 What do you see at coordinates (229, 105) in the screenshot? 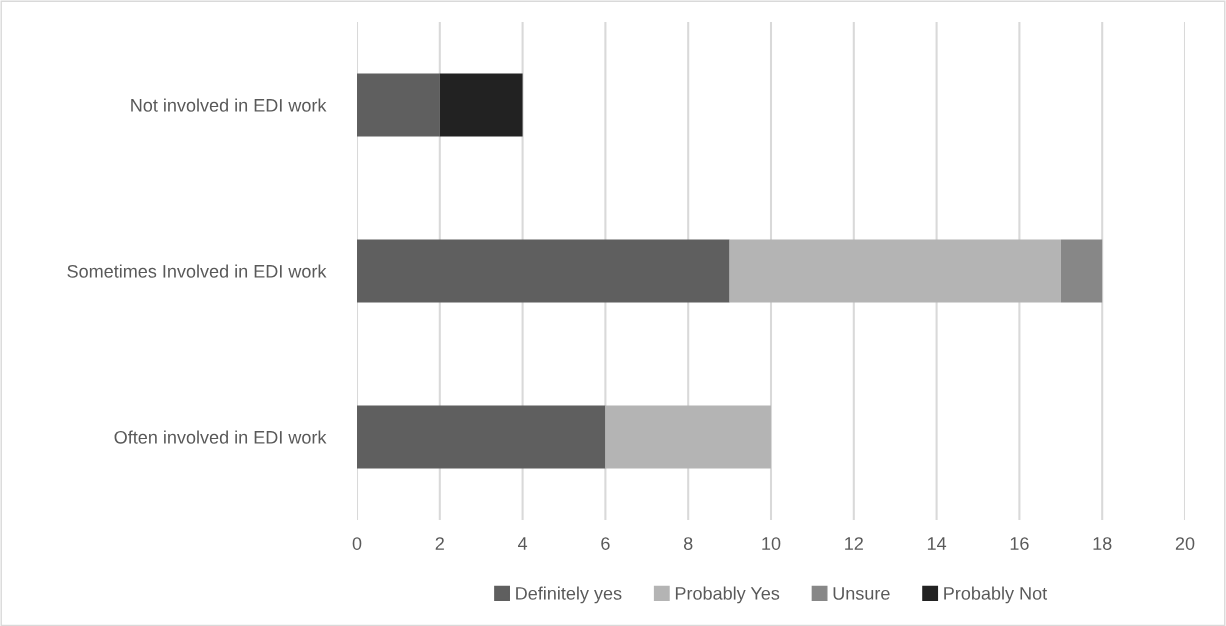
I see `y-tick-label: Not involved in EDI work` at bounding box center [229, 105].